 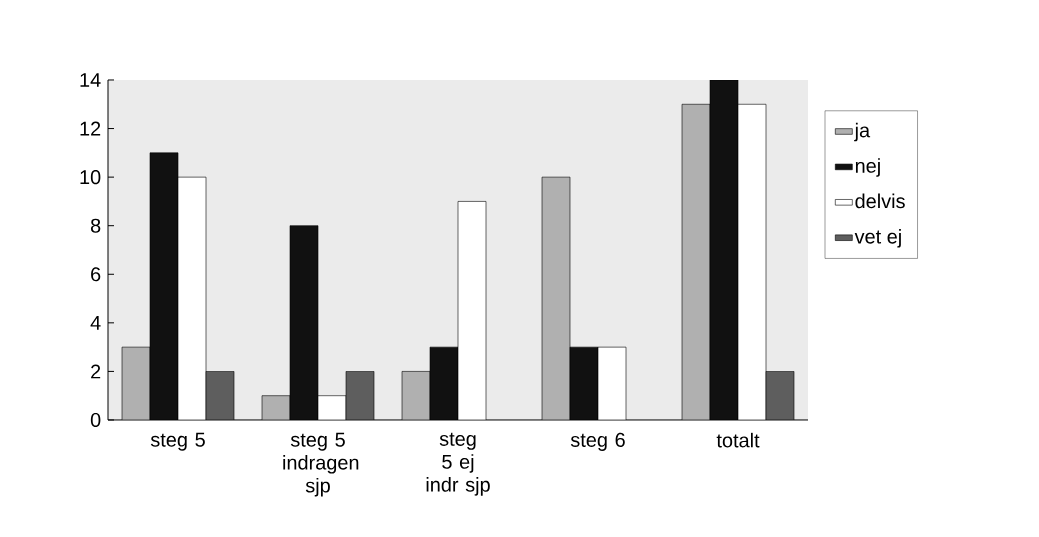 I want to click on y-tick-label: 0, so click(x=95, y=420).